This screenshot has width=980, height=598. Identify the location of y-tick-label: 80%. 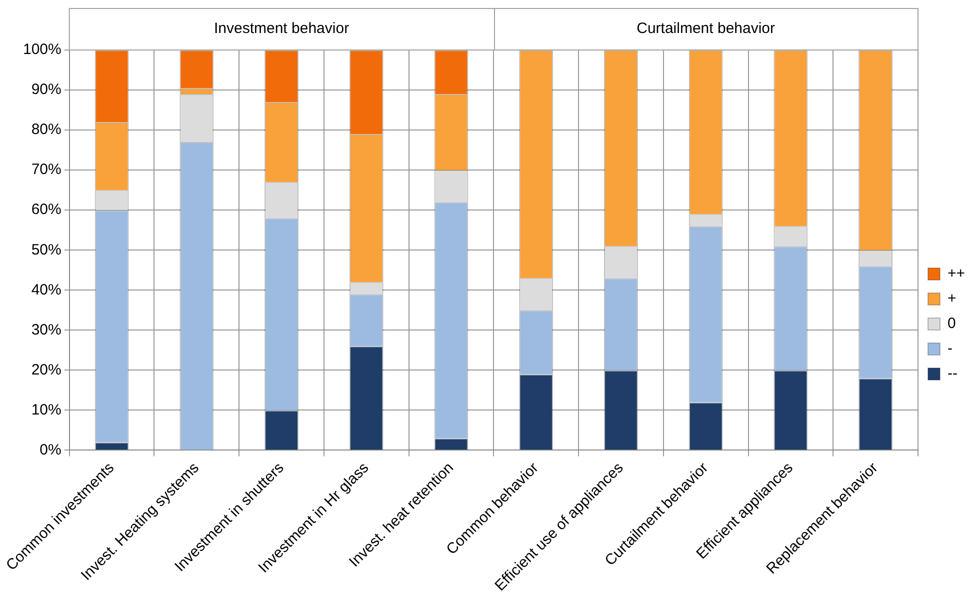
(46, 129).